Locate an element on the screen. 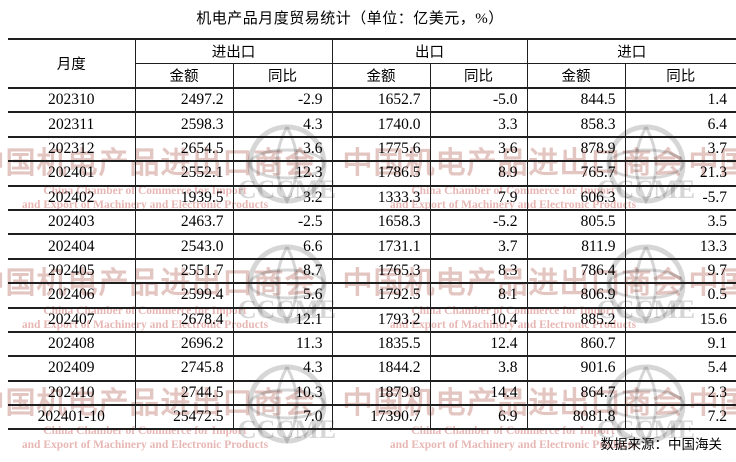 The width and height of the screenshot is (736, 462). amount-cell: 901.6 is located at coordinates (576, 369).